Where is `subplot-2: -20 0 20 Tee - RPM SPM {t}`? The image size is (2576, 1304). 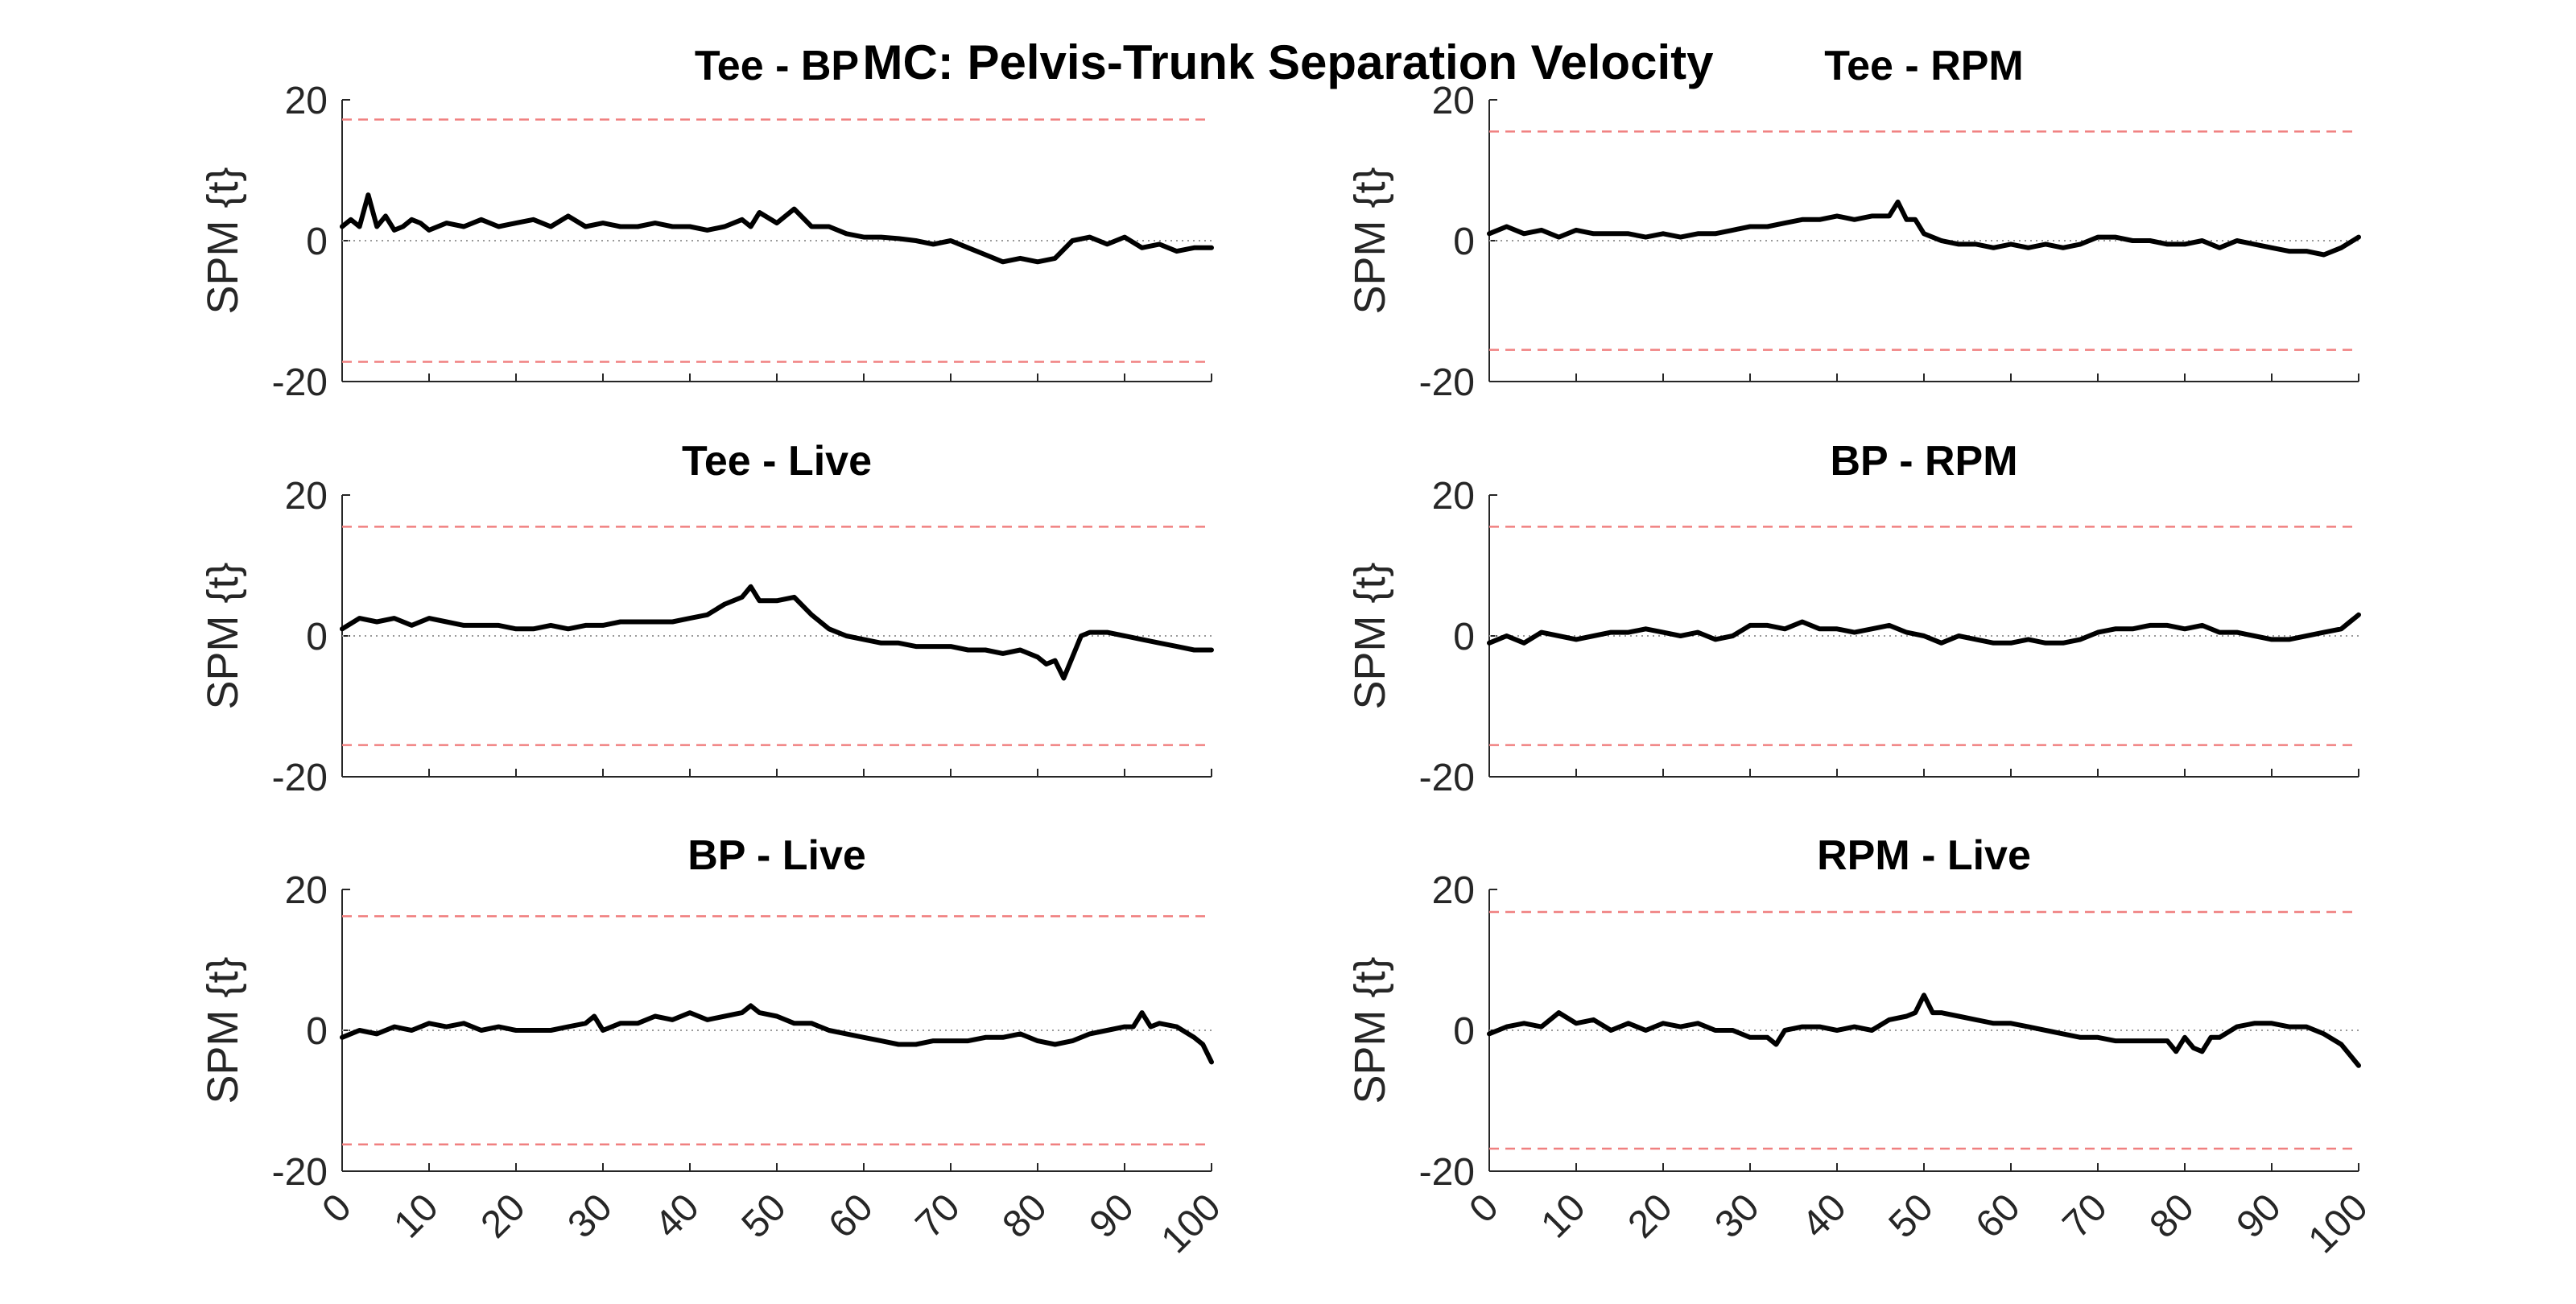 subplot-2: -20 0 20 Tee - RPM SPM {t} is located at coordinates (1853, 223).